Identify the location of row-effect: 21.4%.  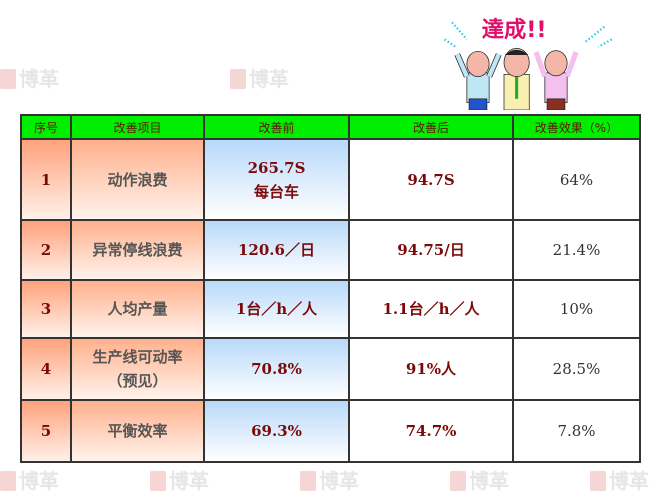
(576, 250).